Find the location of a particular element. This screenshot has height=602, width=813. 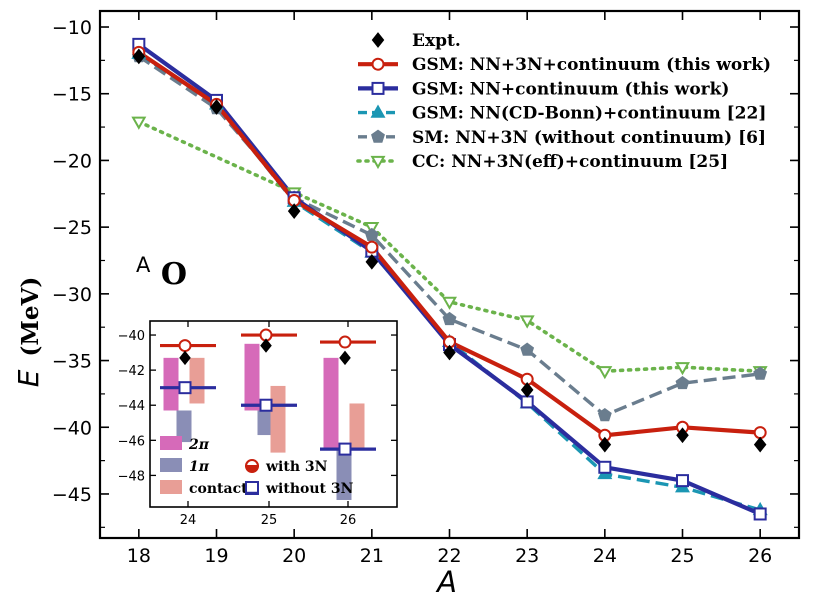

legend-entry-gsm-cd-bonn: GSM: NN(CD-Bonn)+continuum [22] is located at coordinates (562, 114).